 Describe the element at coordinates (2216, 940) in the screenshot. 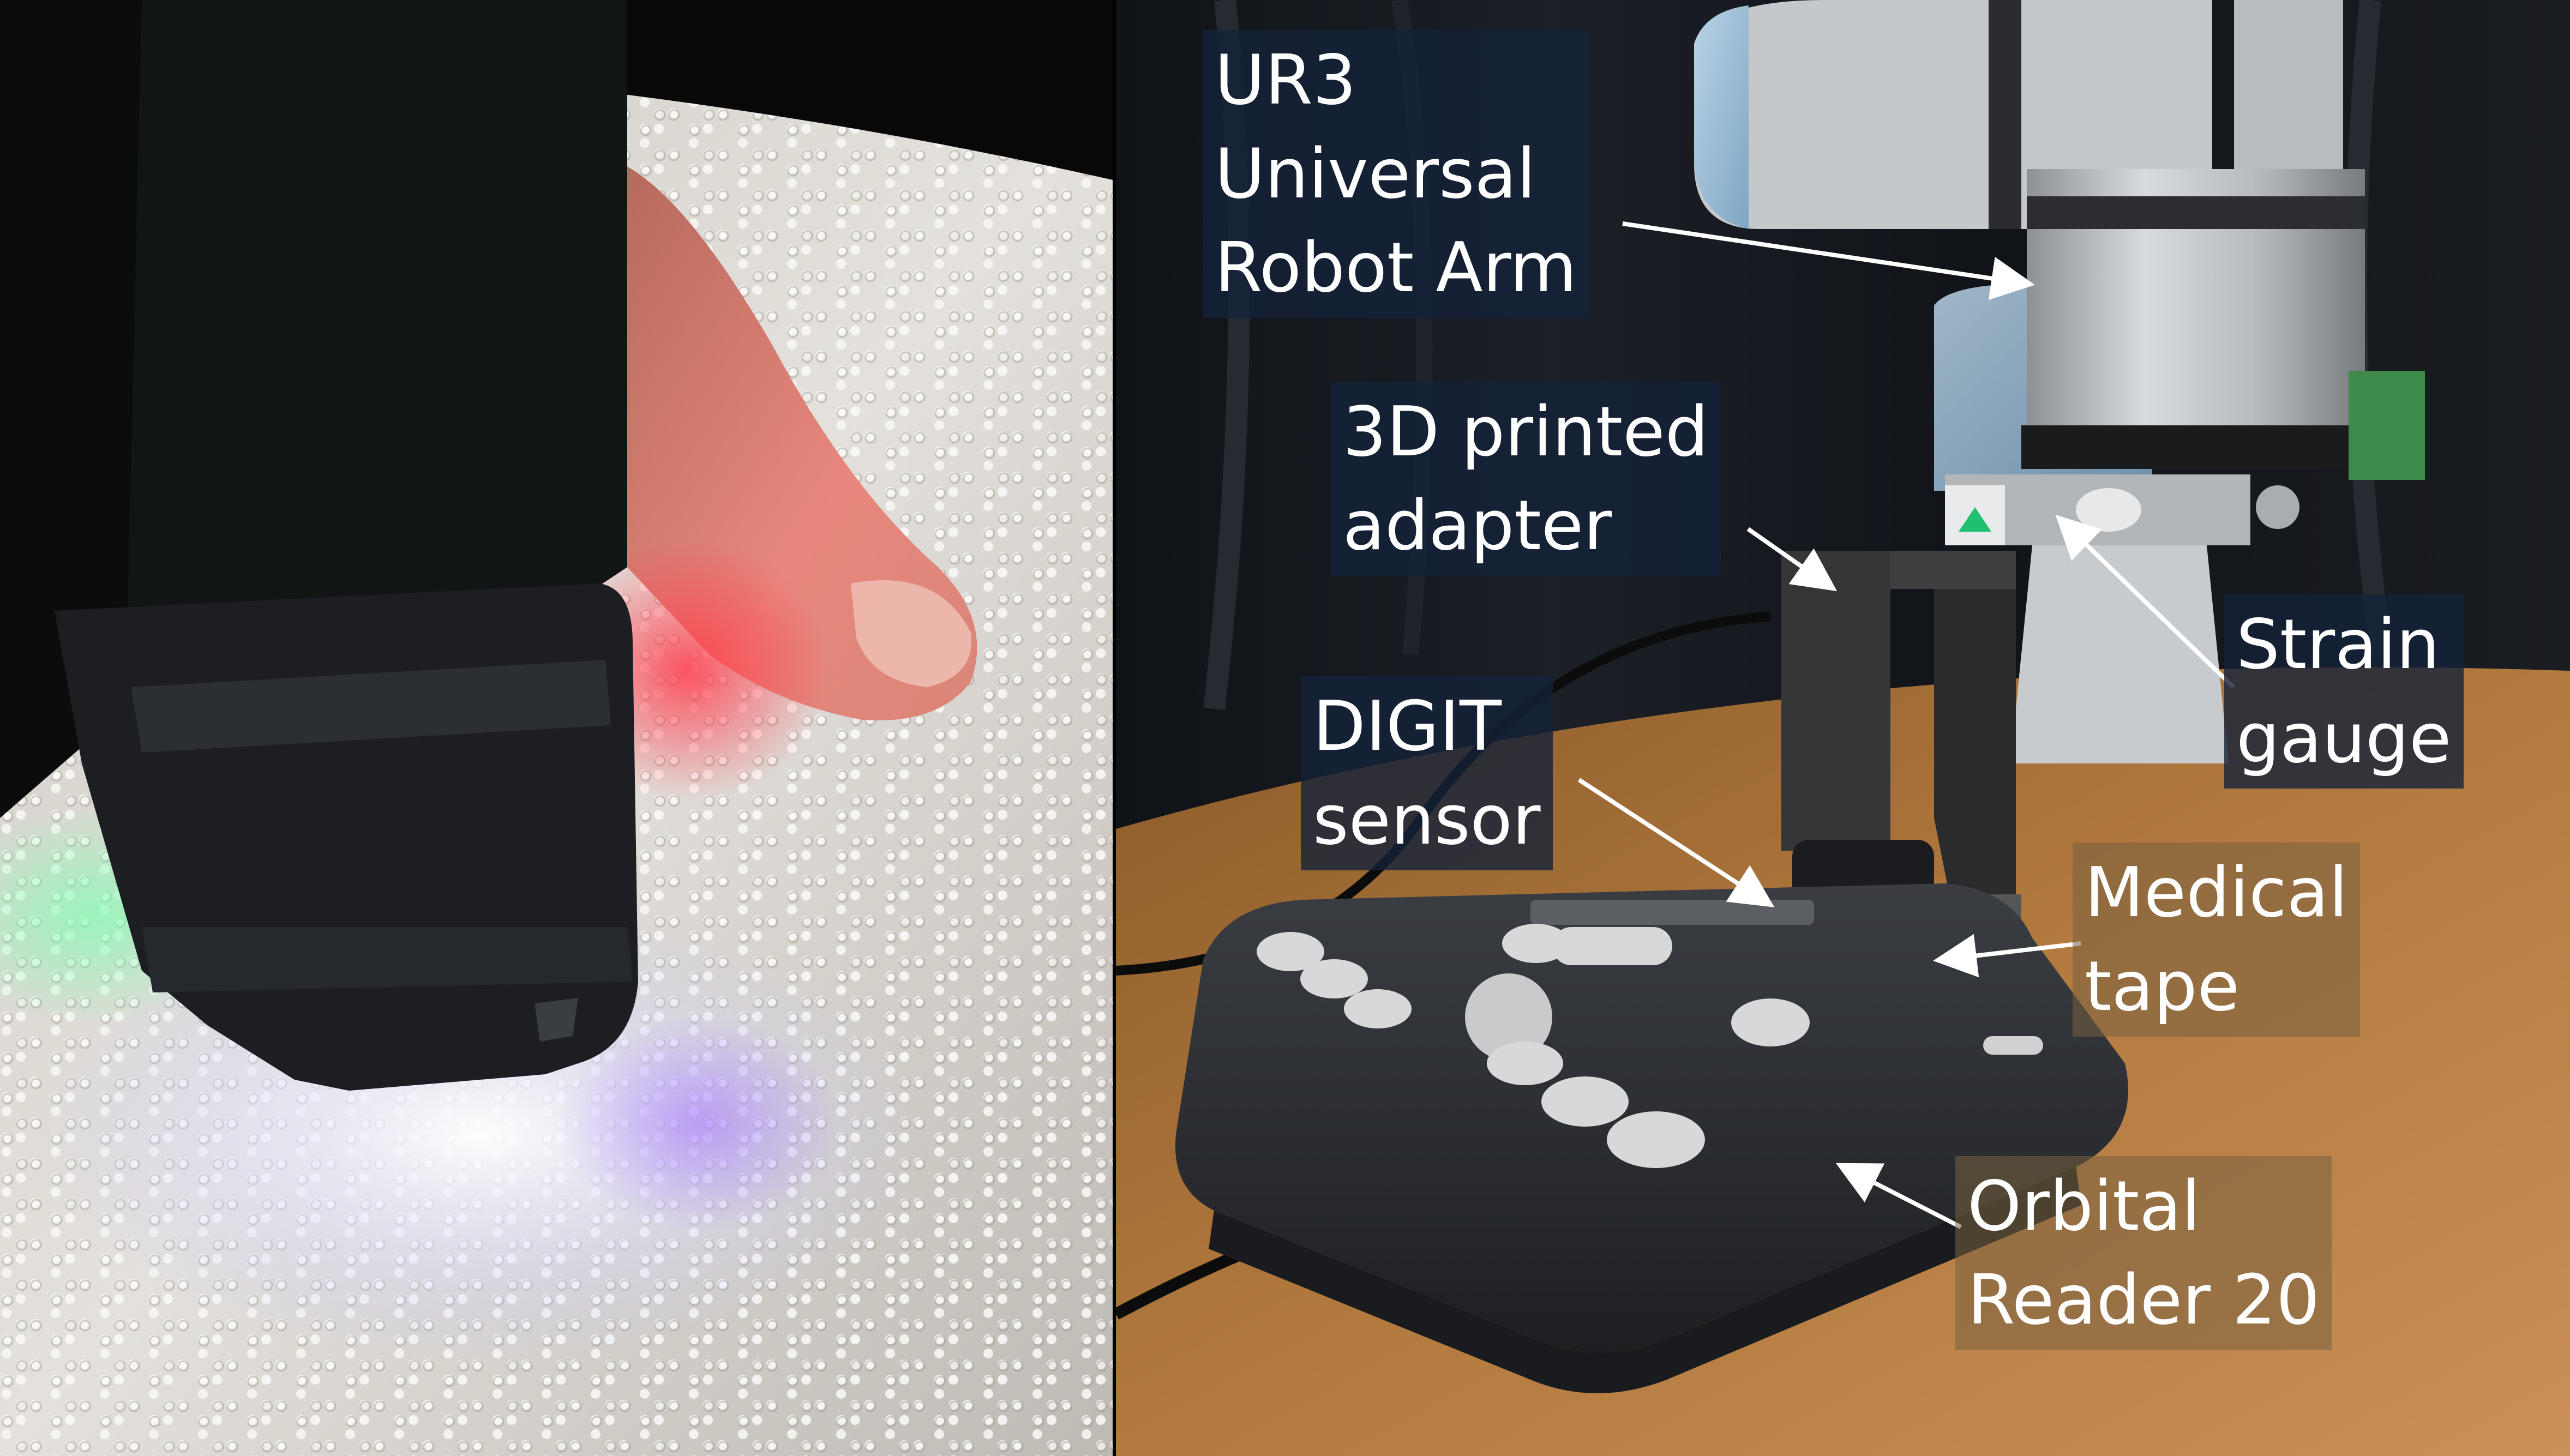

I see `label-medical-tape: Medical tape` at that location.